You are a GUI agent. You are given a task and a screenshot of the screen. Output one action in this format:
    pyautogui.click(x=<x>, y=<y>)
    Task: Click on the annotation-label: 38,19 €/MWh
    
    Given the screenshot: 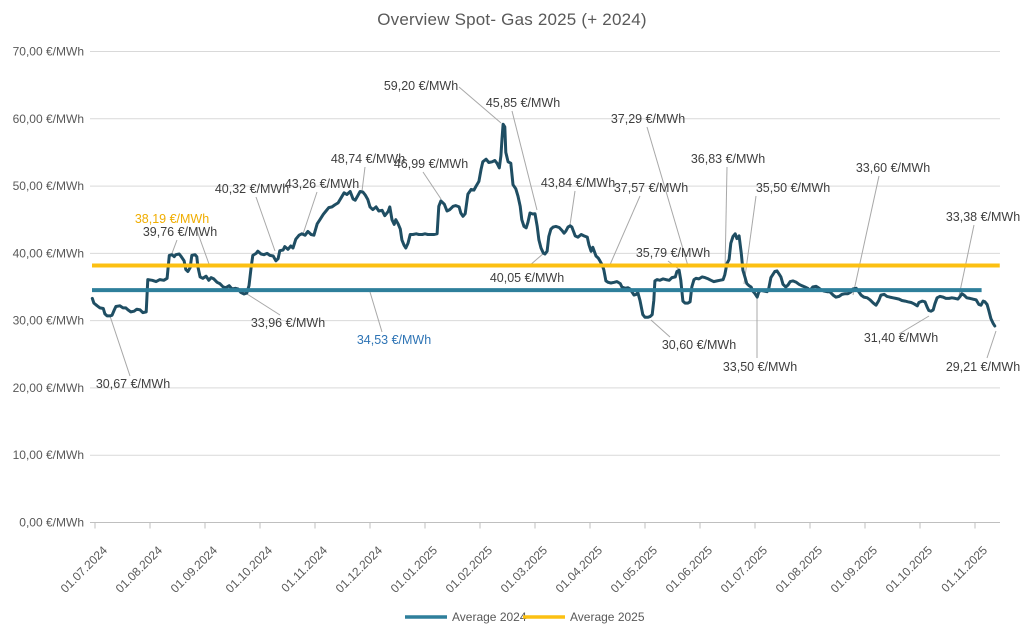 What is the action you would take?
    pyautogui.click(x=172, y=219)
    